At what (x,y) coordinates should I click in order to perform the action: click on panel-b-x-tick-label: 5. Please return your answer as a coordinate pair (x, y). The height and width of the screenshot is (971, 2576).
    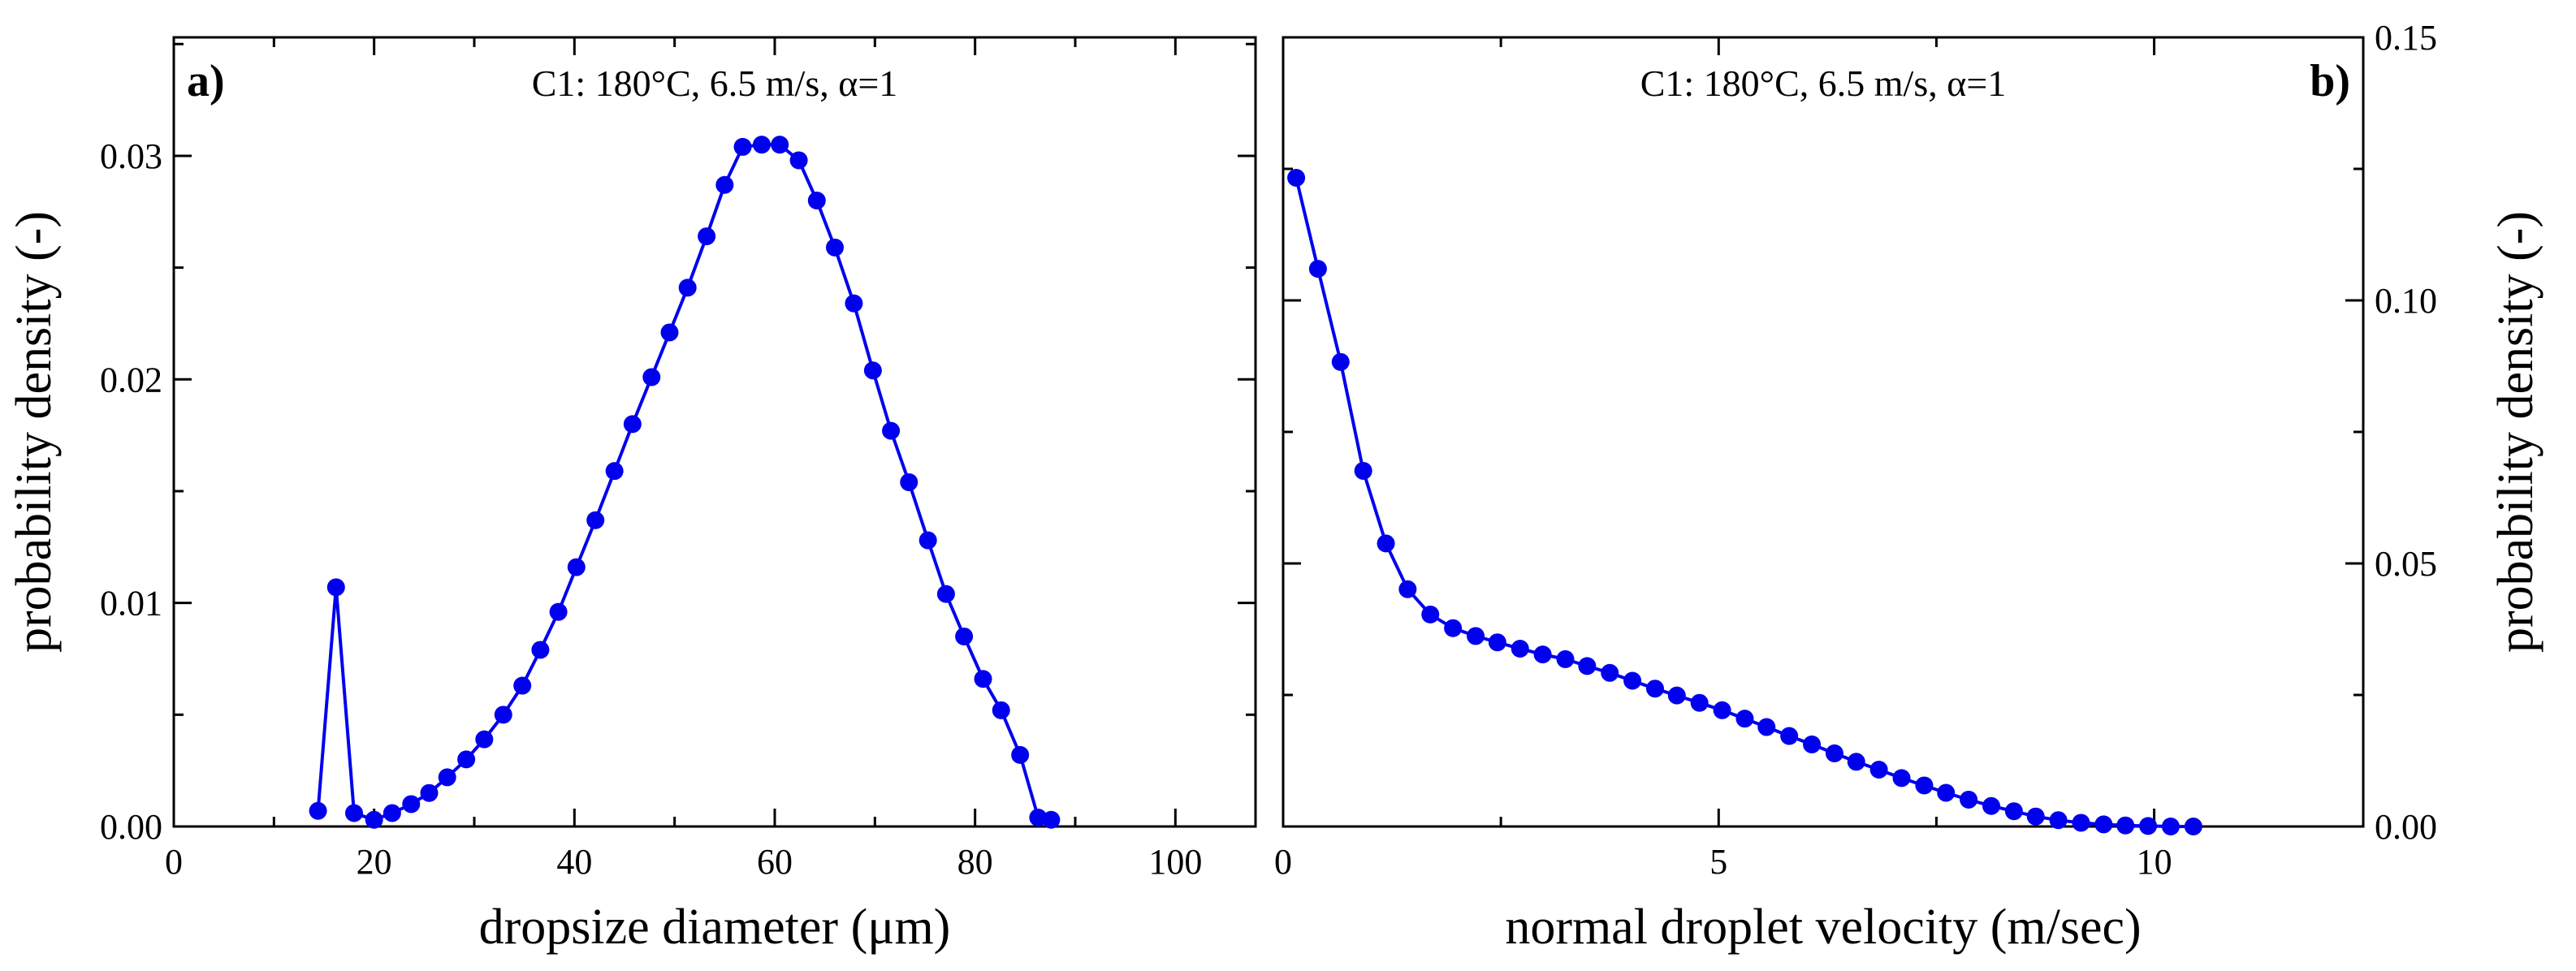
    Looking at the image, I should click on (1718, 862).